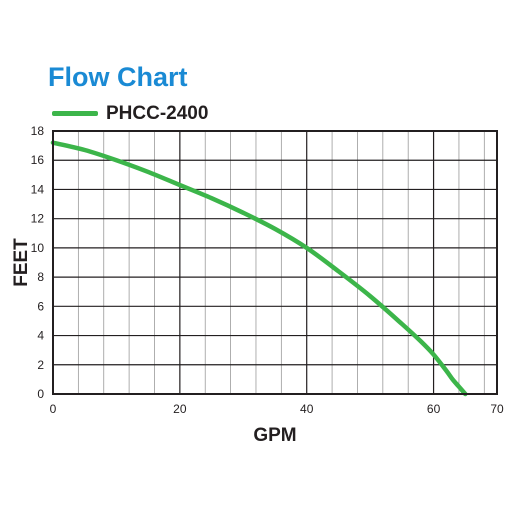 The image size is (520, 520). What do you see at coordinates (53, 409) in the screenshot?
I see `x-tick-label: 0` at bounding box center [53, 409].